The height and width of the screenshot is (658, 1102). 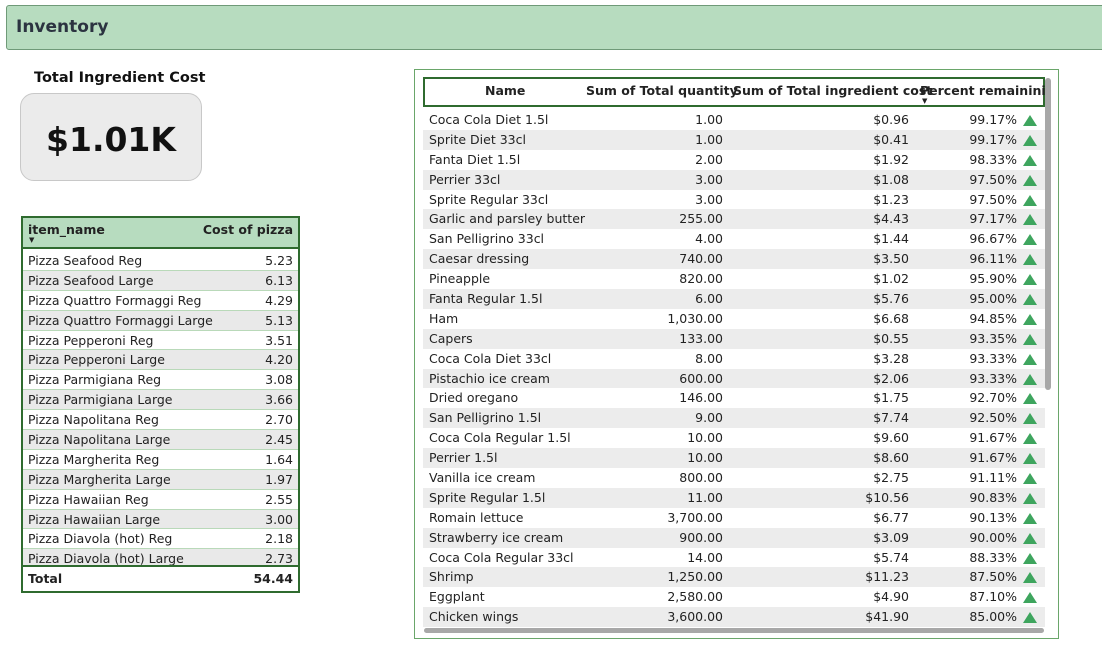 What do you see at coordinates (701, 259) in the screenshot?
I see `quantity-cell: 740.00` at bounding box center [701, 259].